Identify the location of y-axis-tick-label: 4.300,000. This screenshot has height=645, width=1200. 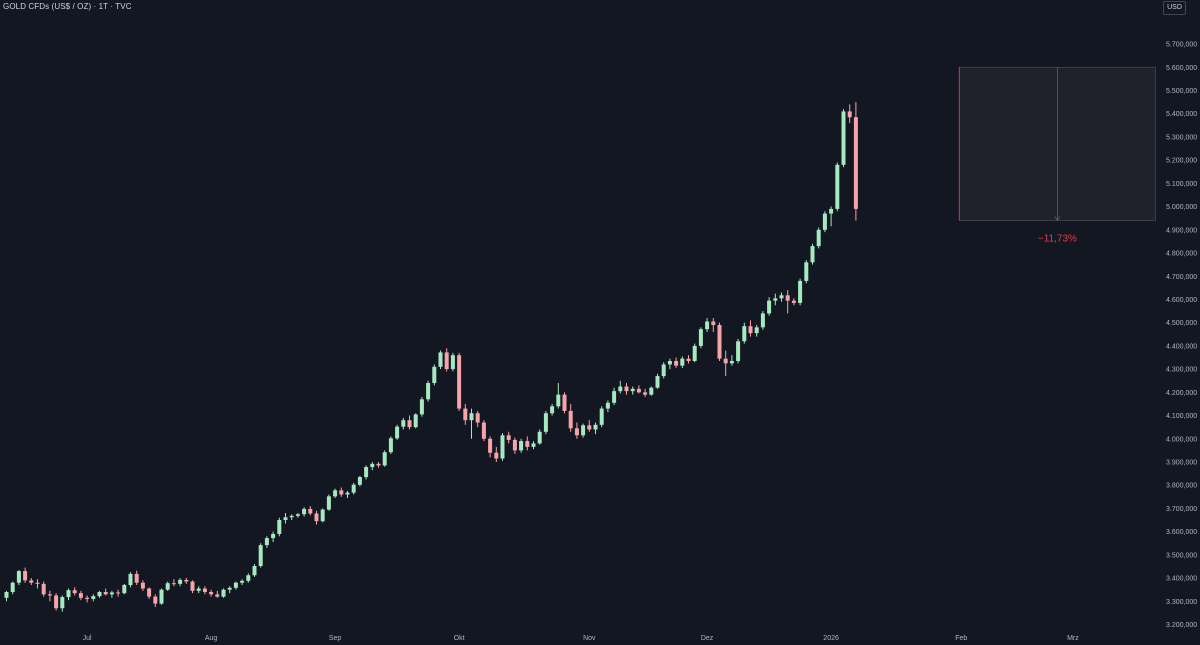
(1181, 370).